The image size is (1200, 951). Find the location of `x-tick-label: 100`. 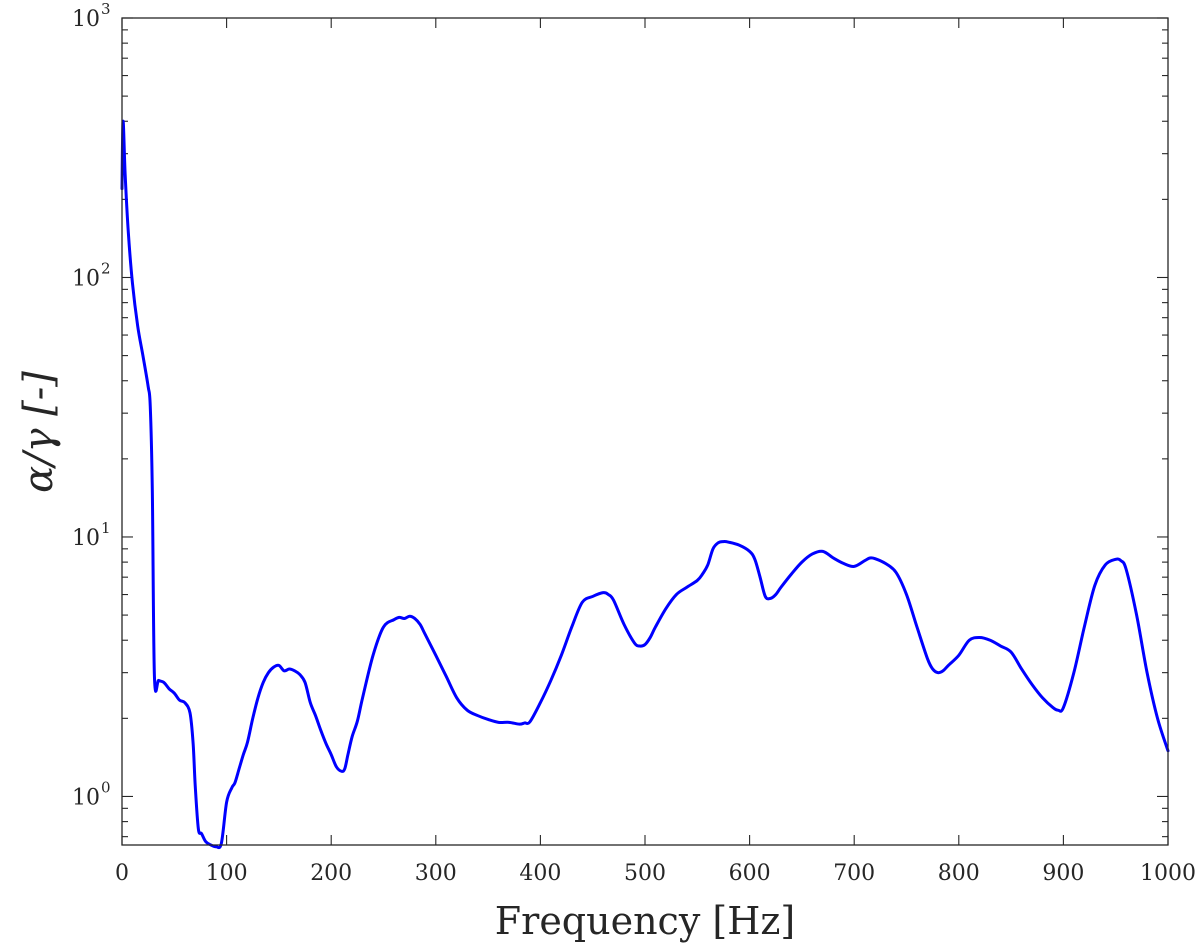

x-tick-label: 100 is located at coordinates (227, 873).